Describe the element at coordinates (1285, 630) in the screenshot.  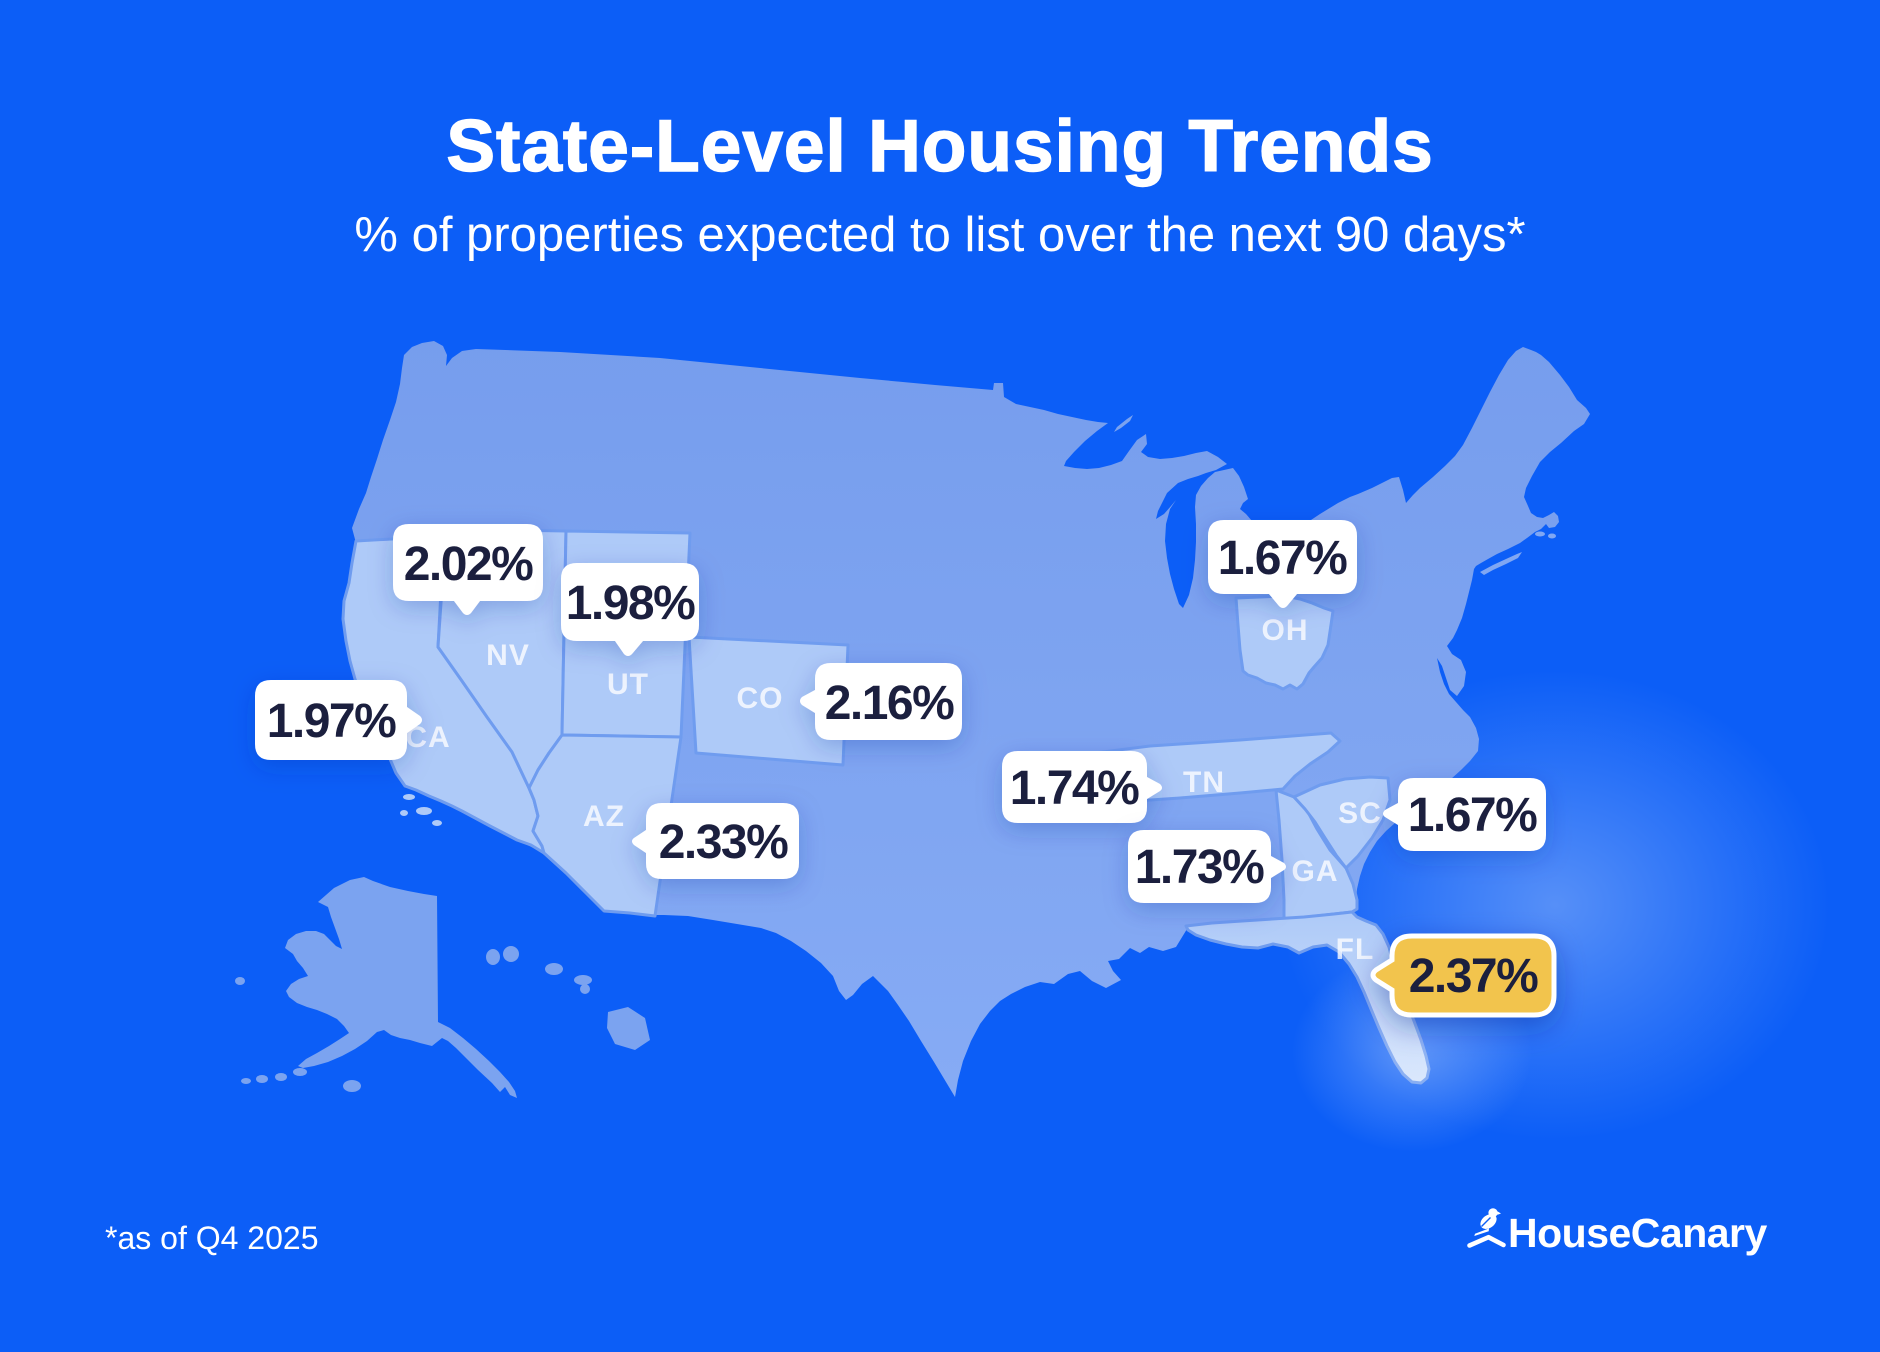
I see `svg-text: OH` at that location.